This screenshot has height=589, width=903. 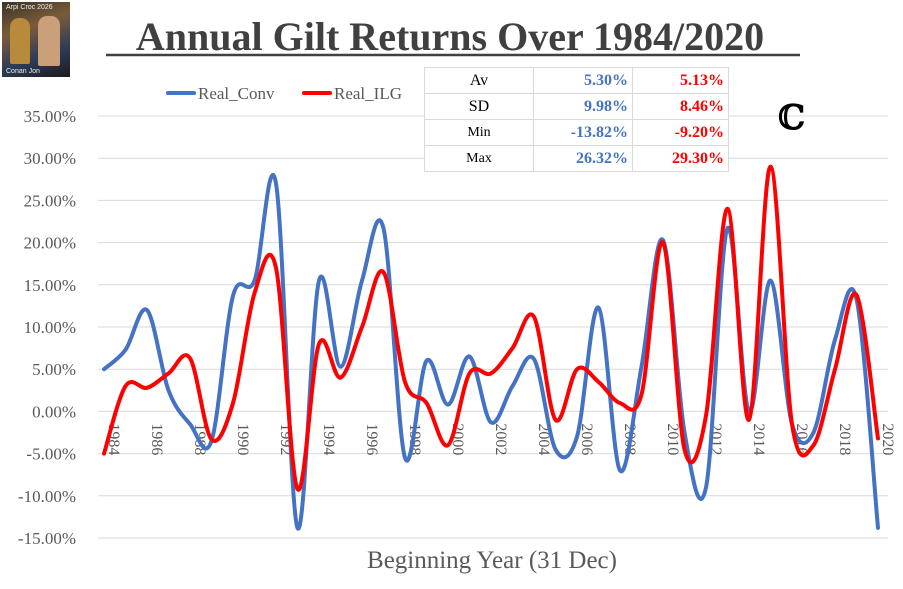 I want to click on stat-label: Av, so click(x=479, y=80).